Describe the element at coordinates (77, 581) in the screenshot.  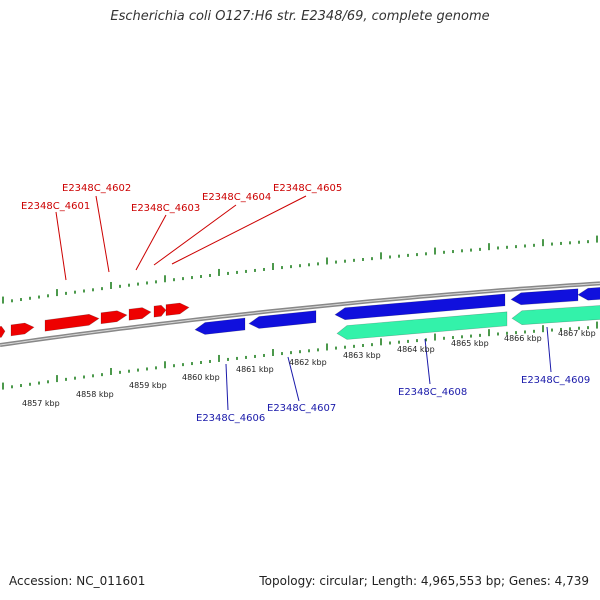
I see `accession-text: Accession: NC_011601` at that location.